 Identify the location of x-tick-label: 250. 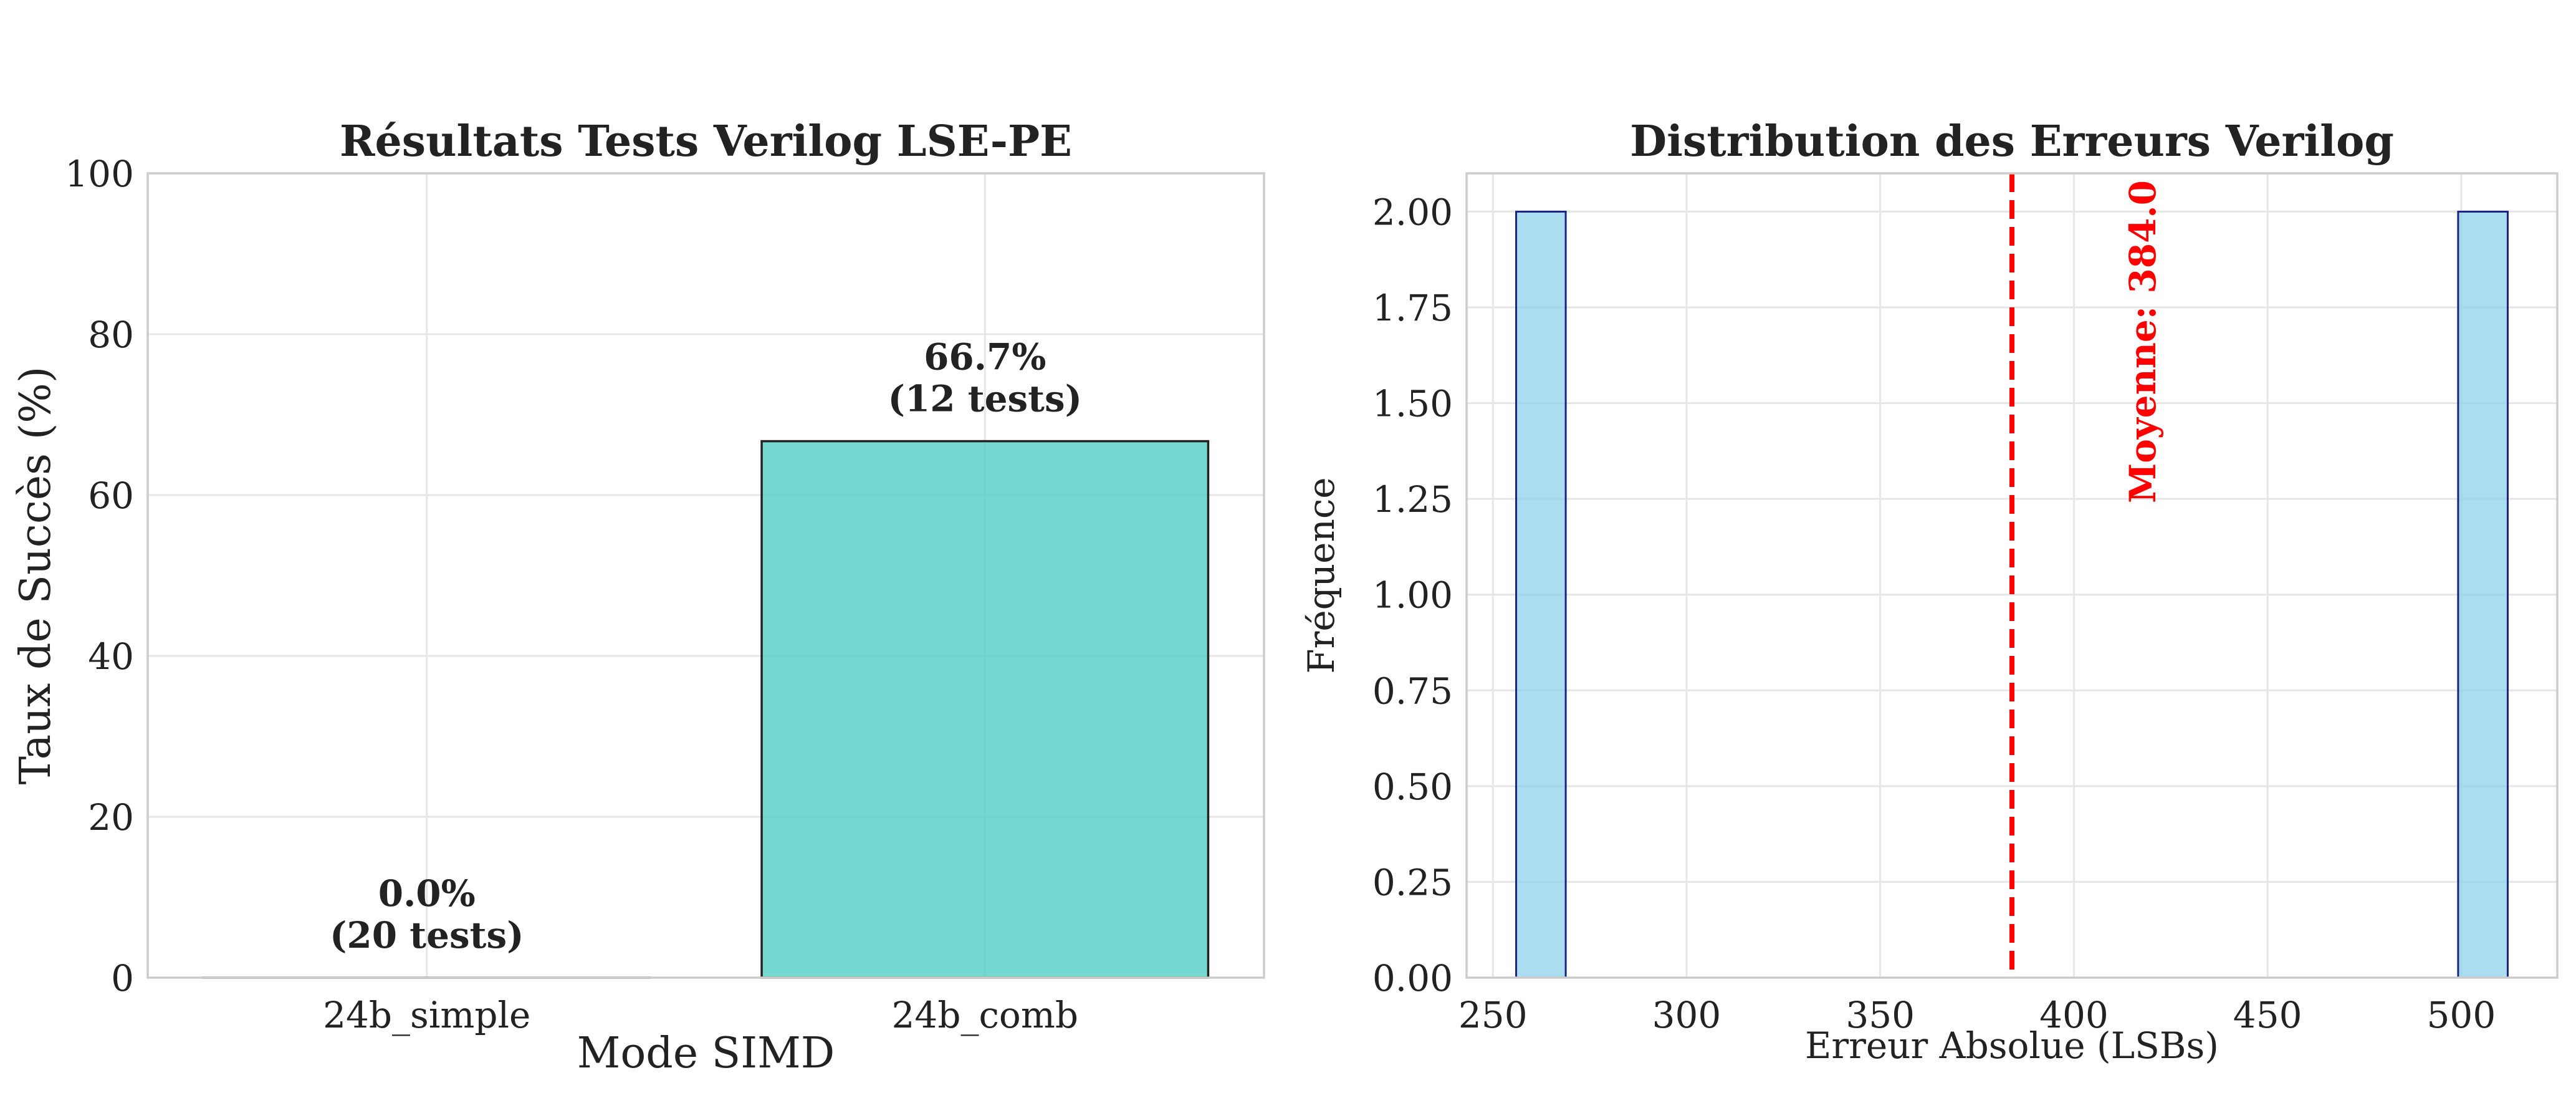
(1493, 1015).